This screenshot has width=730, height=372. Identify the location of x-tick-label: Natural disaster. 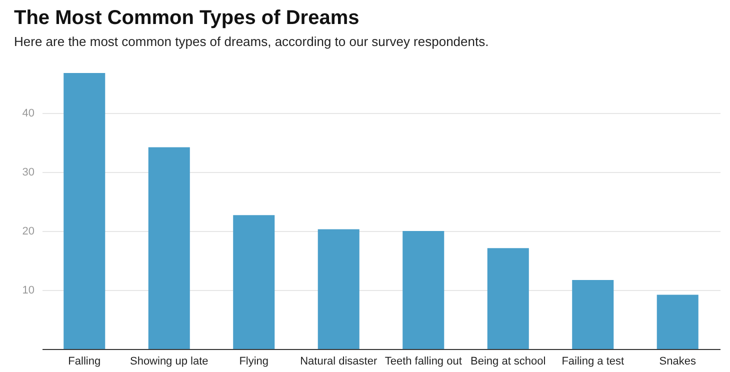
(339, 362).